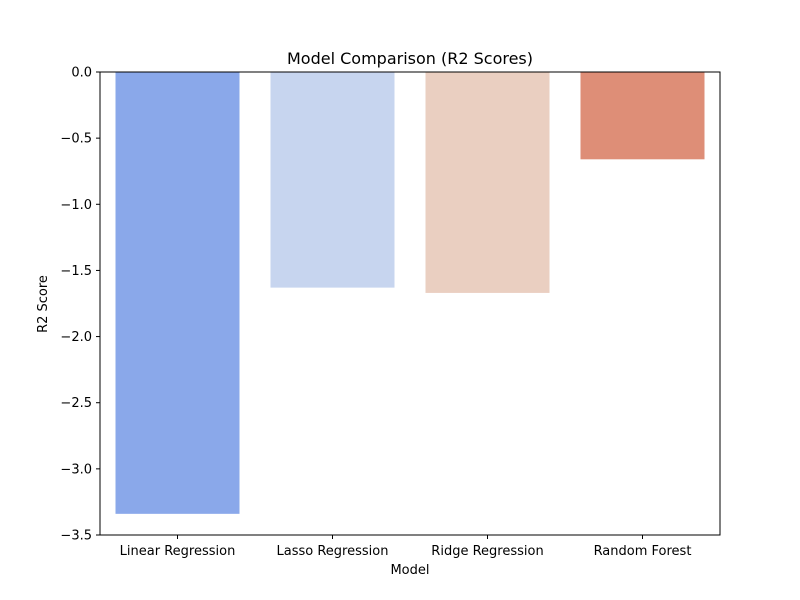 The image size is (800, 600). What do you see at coordinates (76, 205) in the screenshot?
I see `y-tick-label: −1.0` at bounding box center [76, 205].